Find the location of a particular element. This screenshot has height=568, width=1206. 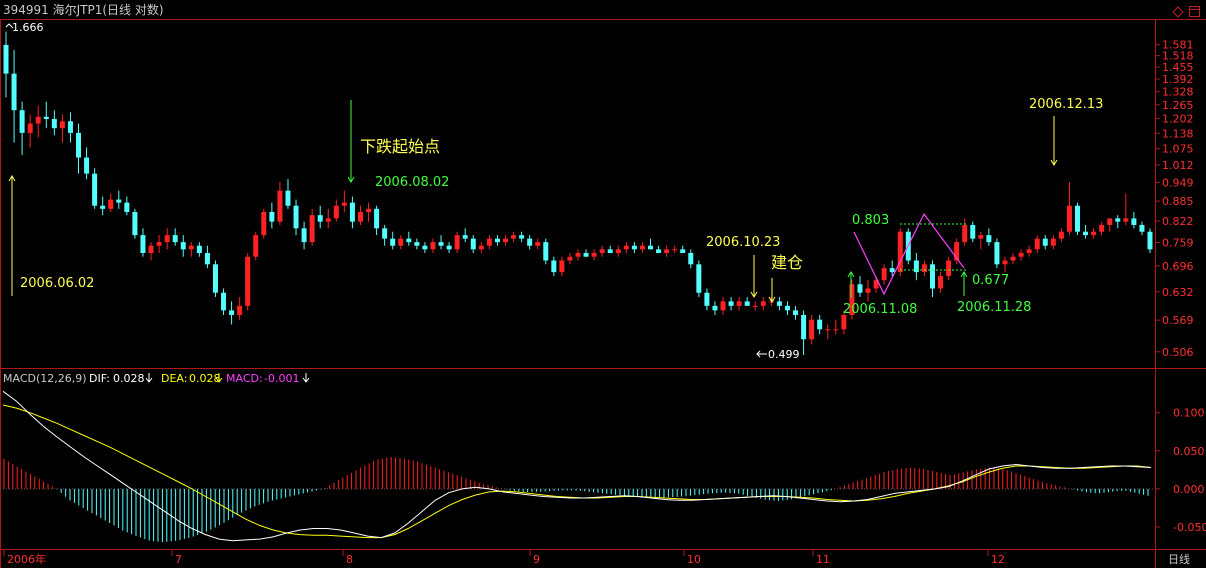

annotation-2006-12-13: 2006.12.13 is located at coordinates (1066, 104).